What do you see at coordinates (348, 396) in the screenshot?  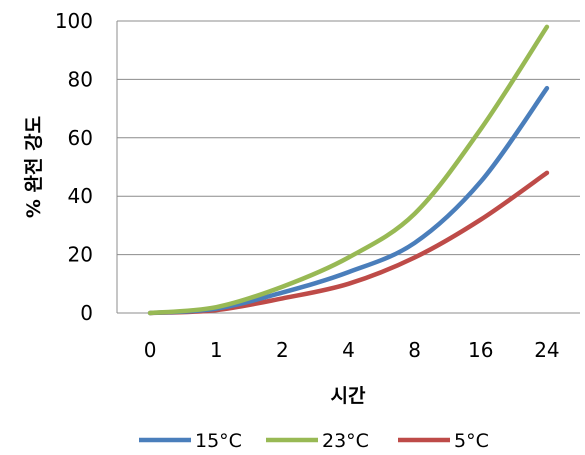 I see `x-axis-title: 시간` at bounding box center [348, 396].